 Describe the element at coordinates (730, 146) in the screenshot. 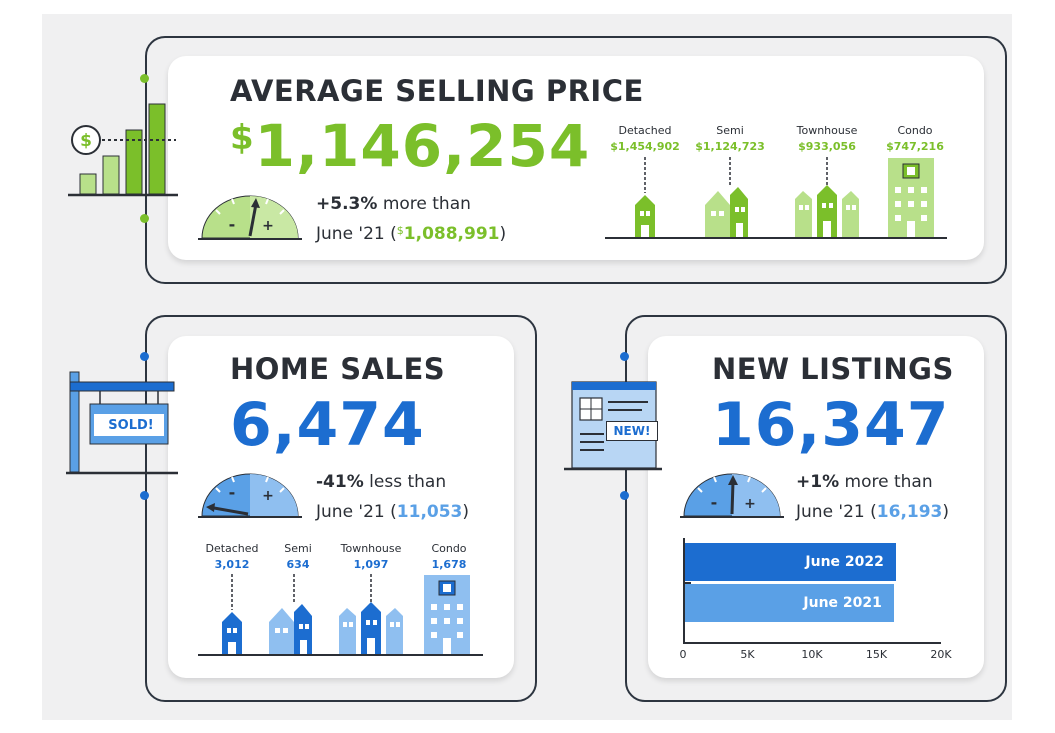

I see `avg-type-value-semi: $1,124,723` at that location.